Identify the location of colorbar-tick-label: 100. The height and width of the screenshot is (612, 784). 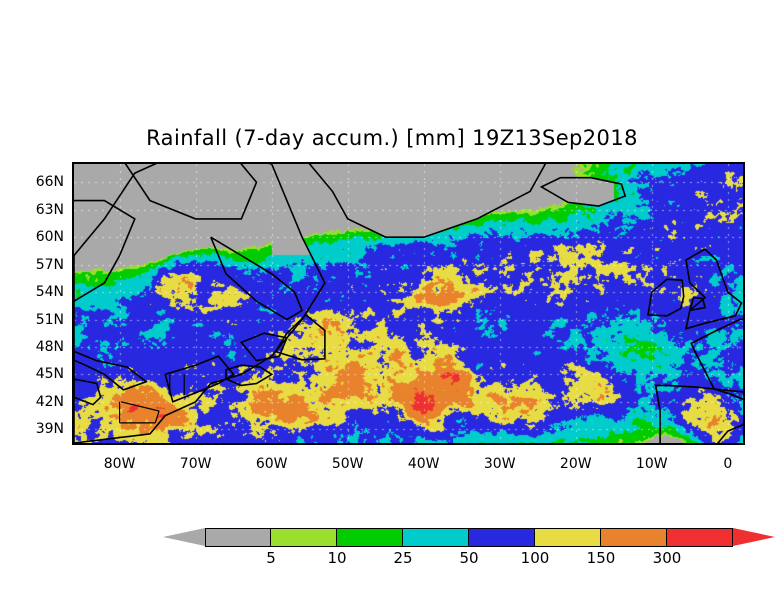
(535, 558).